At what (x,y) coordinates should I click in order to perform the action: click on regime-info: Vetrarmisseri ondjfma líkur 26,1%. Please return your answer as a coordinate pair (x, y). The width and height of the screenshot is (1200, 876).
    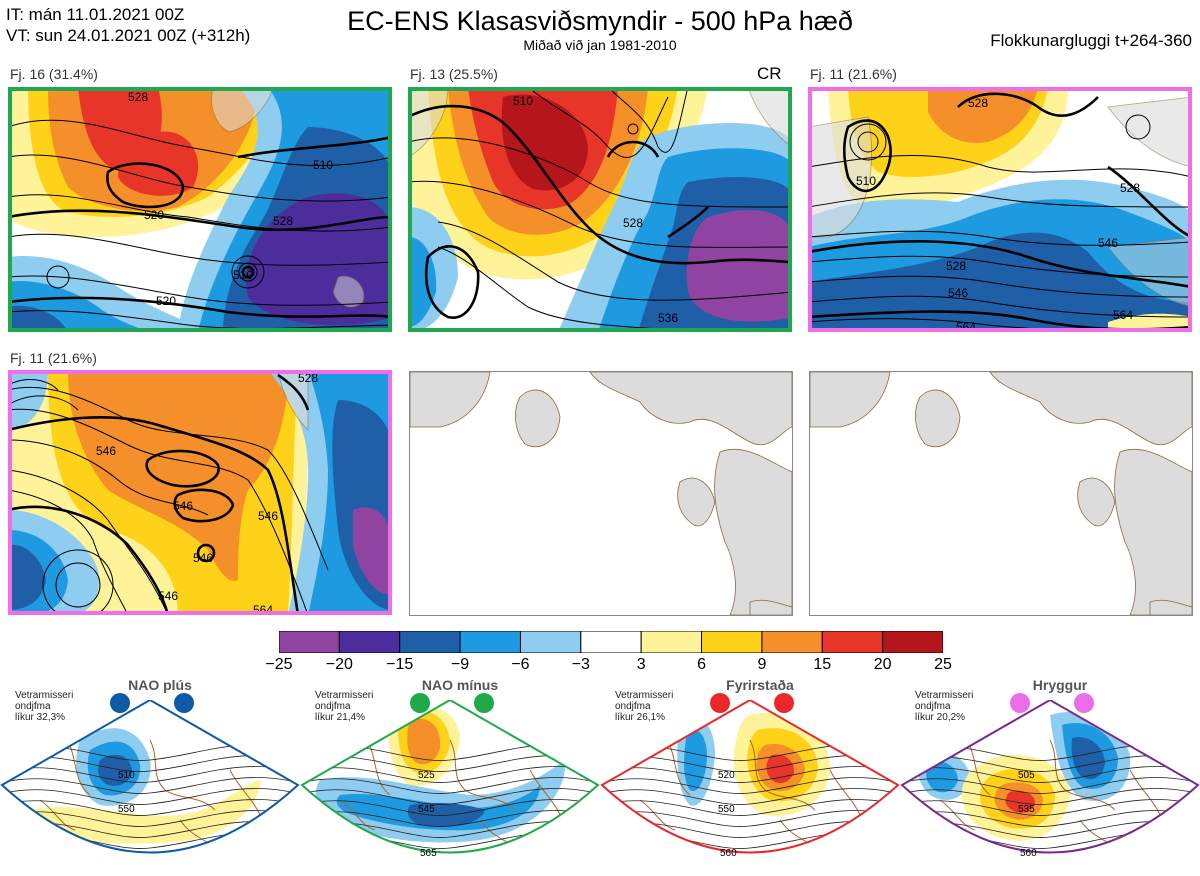
    Looking at the image, I should click on (644, 706).